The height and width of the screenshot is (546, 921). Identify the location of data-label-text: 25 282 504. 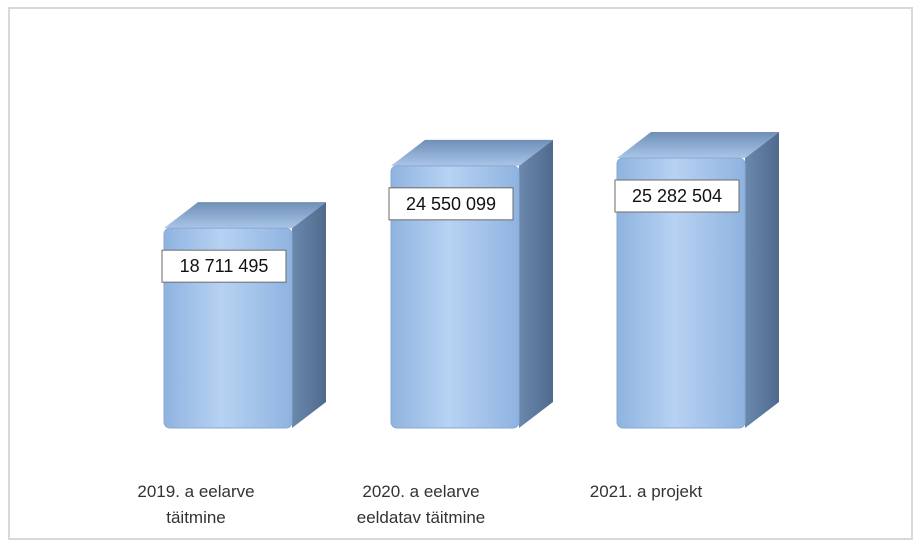
(677, 196).